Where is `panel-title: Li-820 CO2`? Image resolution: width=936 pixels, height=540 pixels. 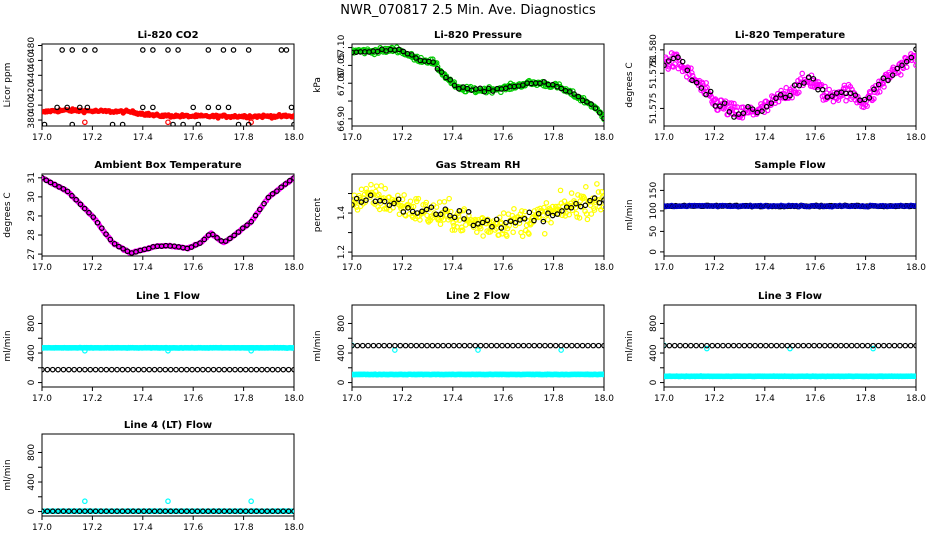 panel-title: Li-820 CO2 is located at coordinates (167, 35).